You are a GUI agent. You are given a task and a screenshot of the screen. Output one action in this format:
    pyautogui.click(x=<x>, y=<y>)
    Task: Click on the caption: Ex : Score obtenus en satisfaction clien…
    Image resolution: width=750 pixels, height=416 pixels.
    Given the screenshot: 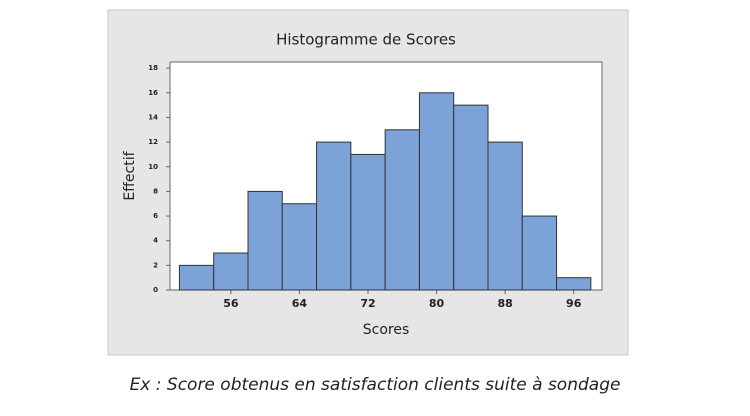 What is the action you would take?
    pyautogui.click(x=375, y=385)
    